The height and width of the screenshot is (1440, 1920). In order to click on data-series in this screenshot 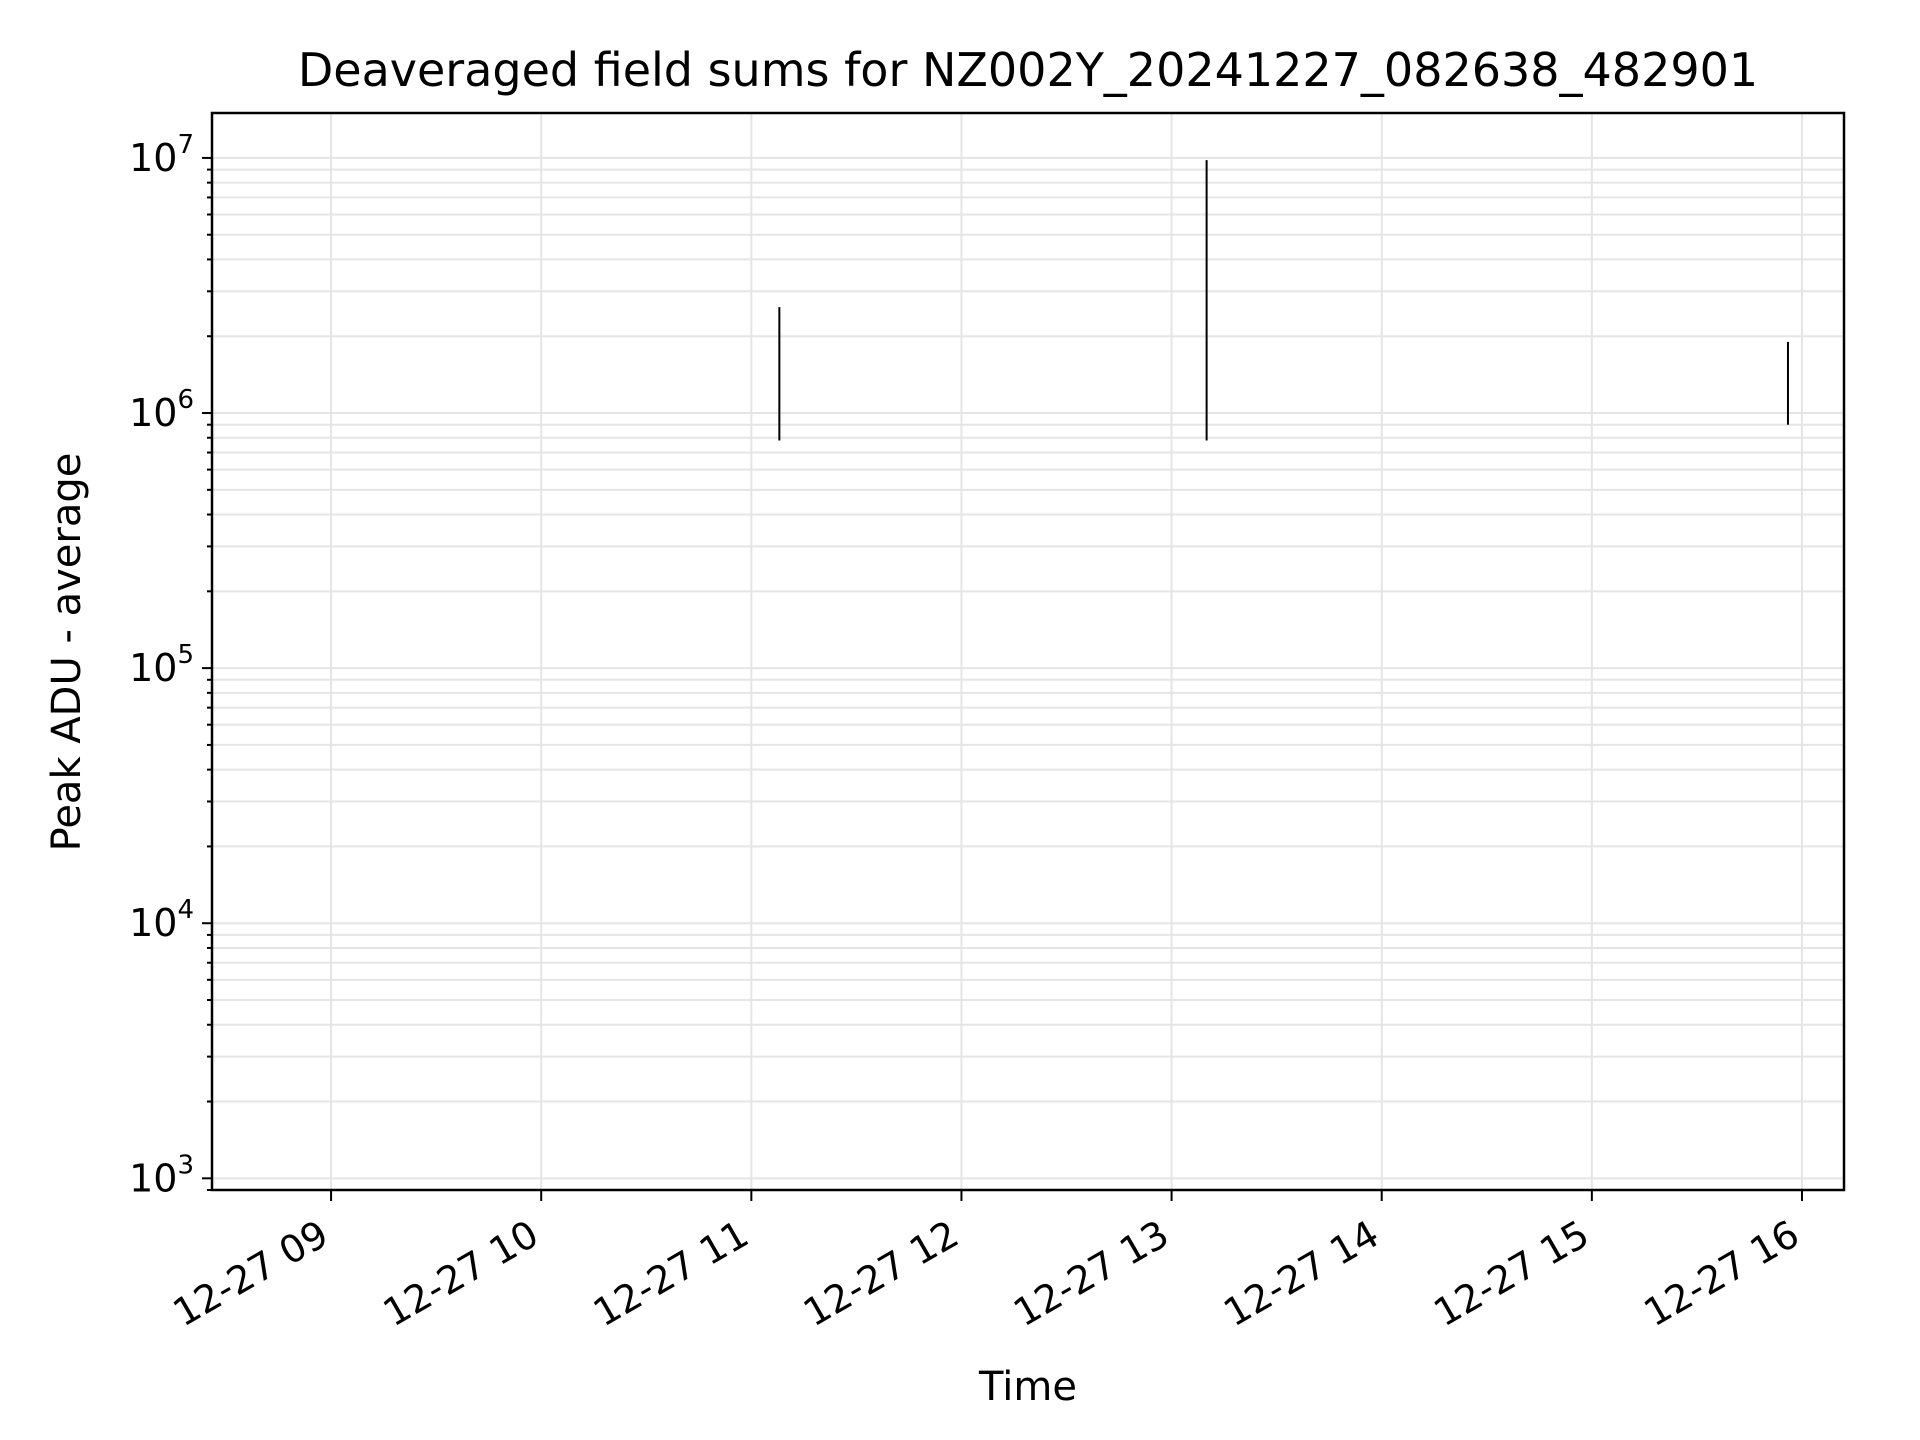, I will do `click(1284, 300)`.